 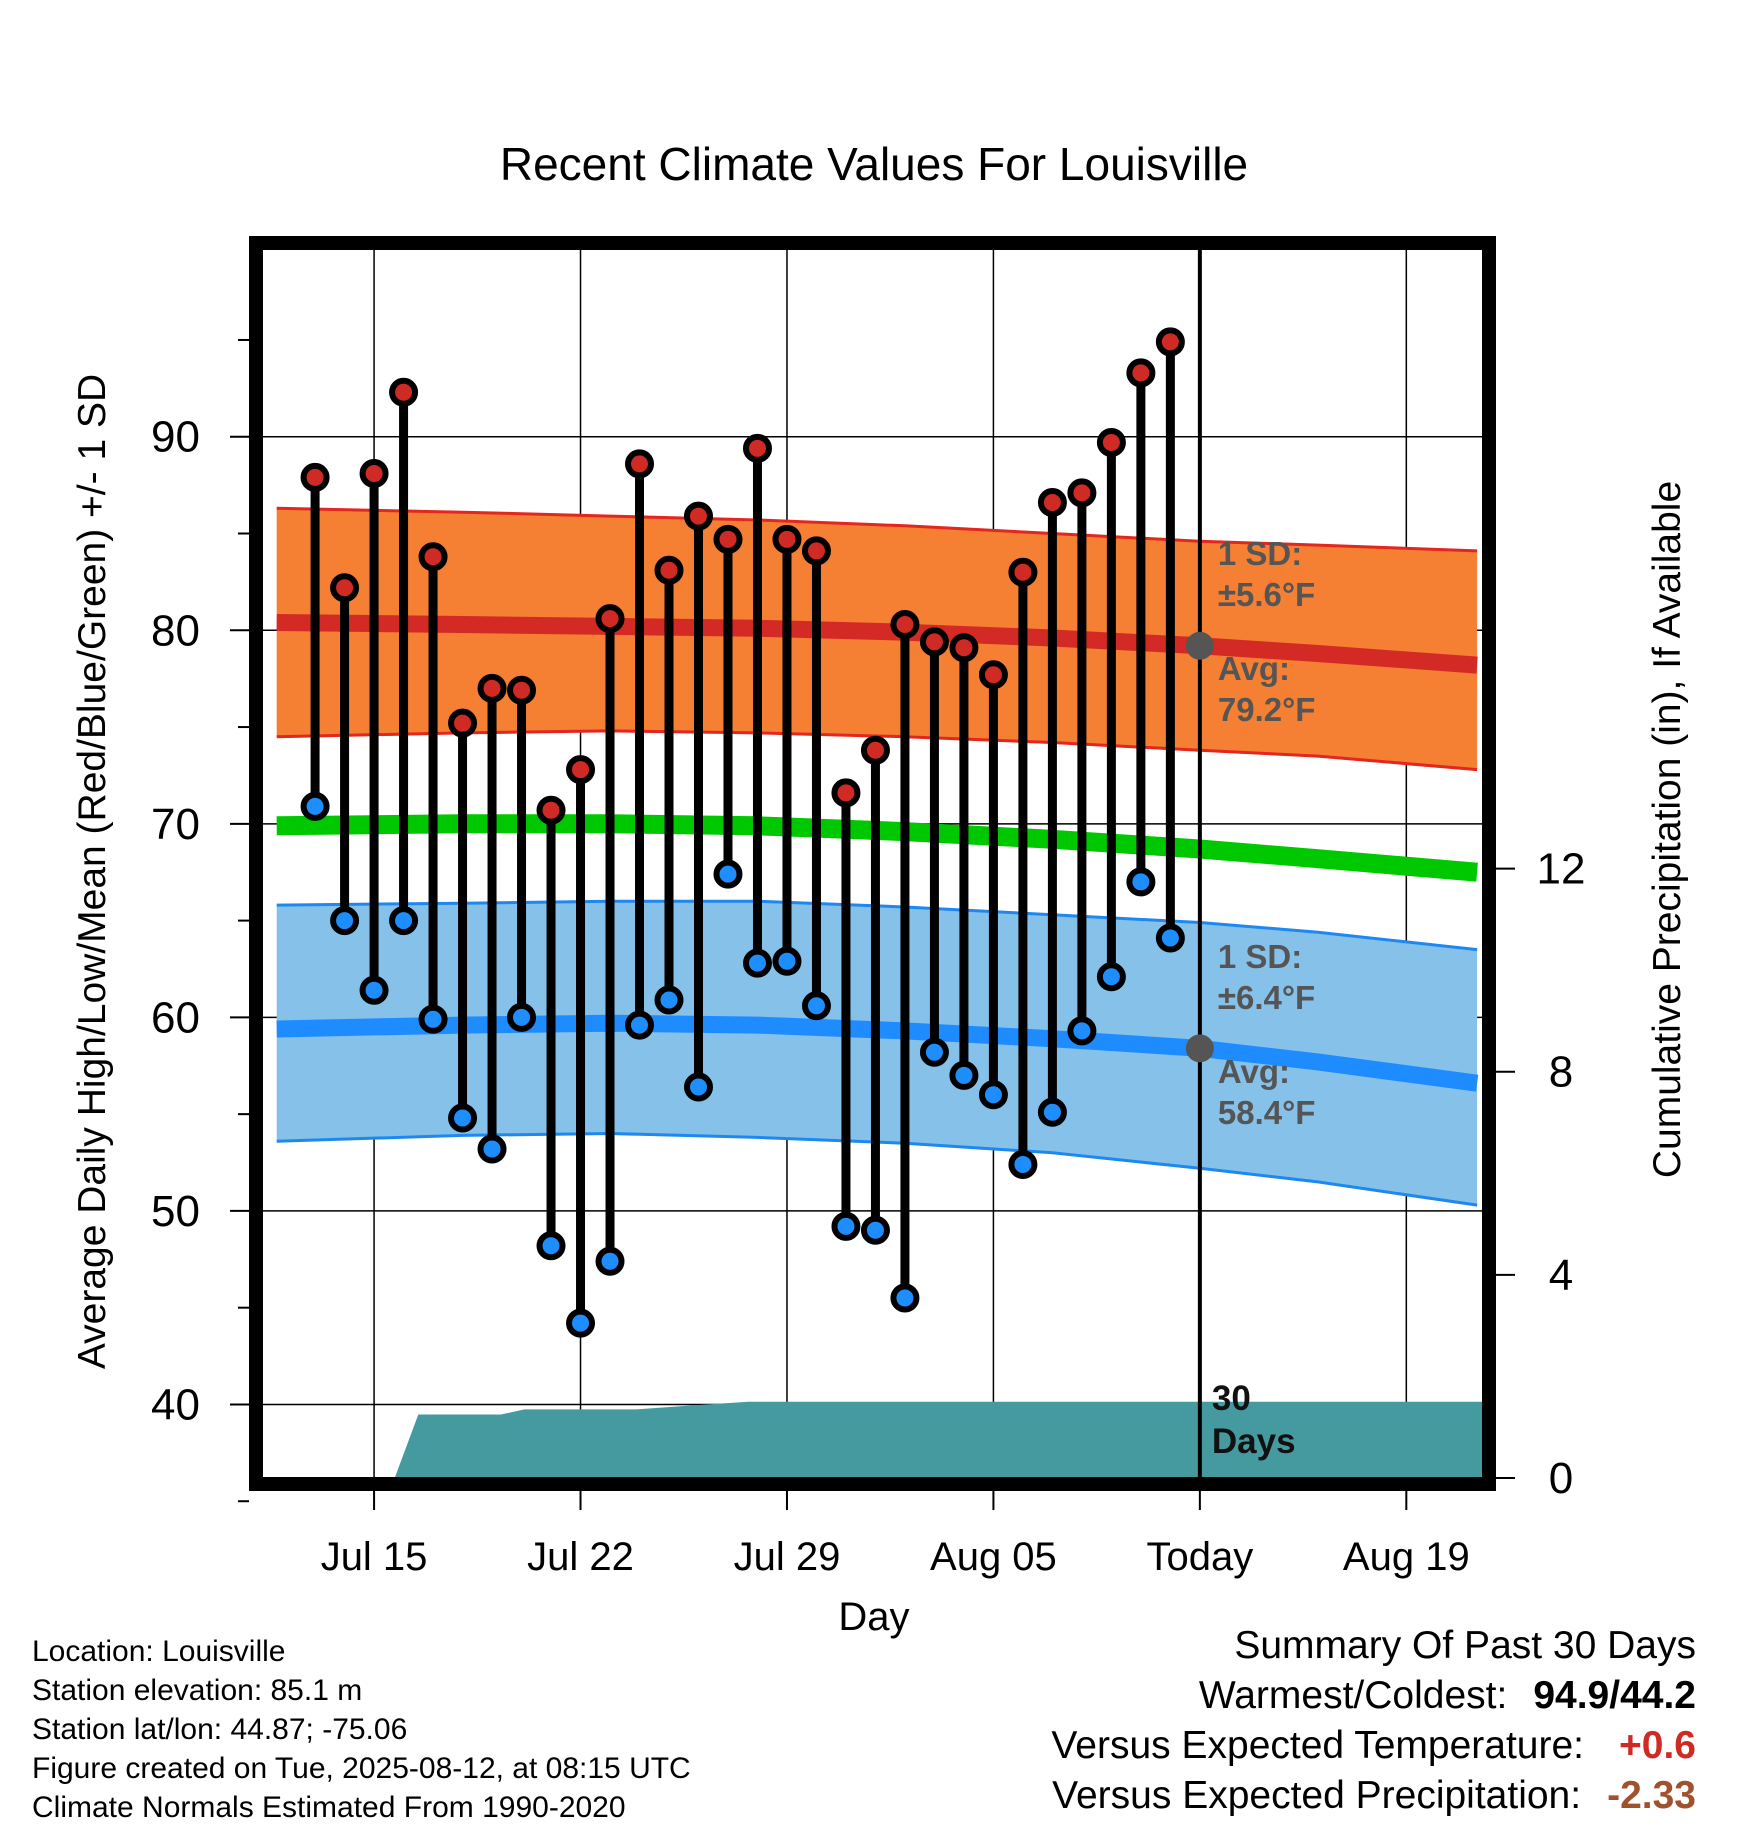 I want to click on precip-area, so click(x=872, y=1439).